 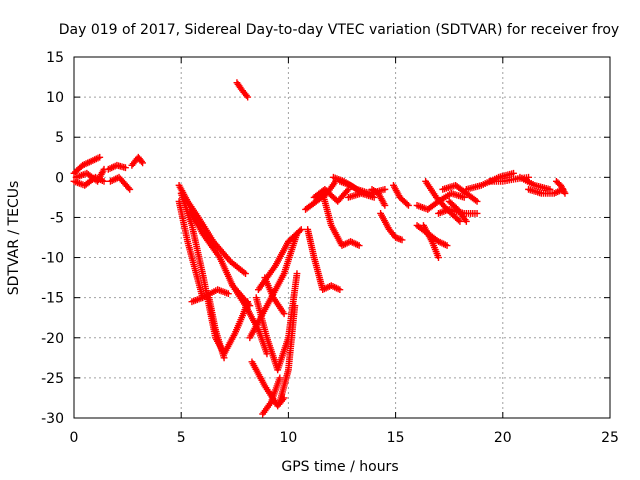 I want to click on x-tick-label: 0, so click(x=74, y=438).